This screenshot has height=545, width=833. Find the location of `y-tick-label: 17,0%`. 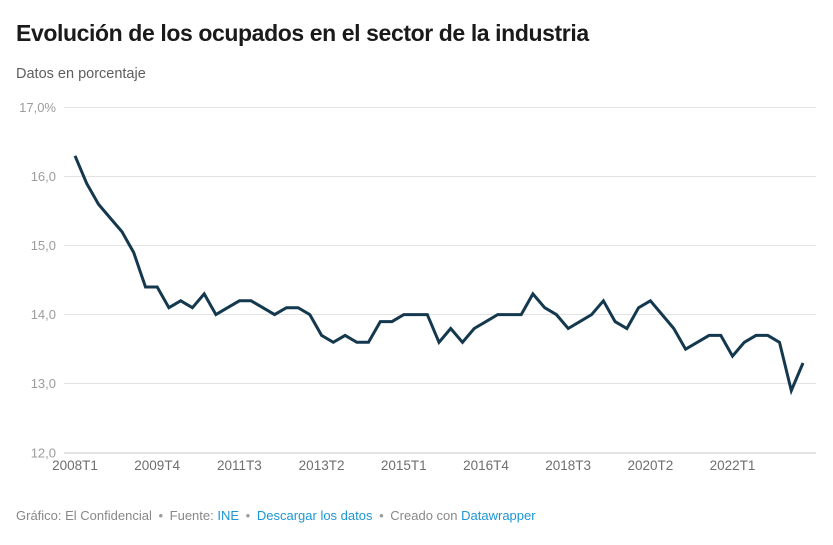

y-tick-label: 17,0% is located at coordinates (37, 107).